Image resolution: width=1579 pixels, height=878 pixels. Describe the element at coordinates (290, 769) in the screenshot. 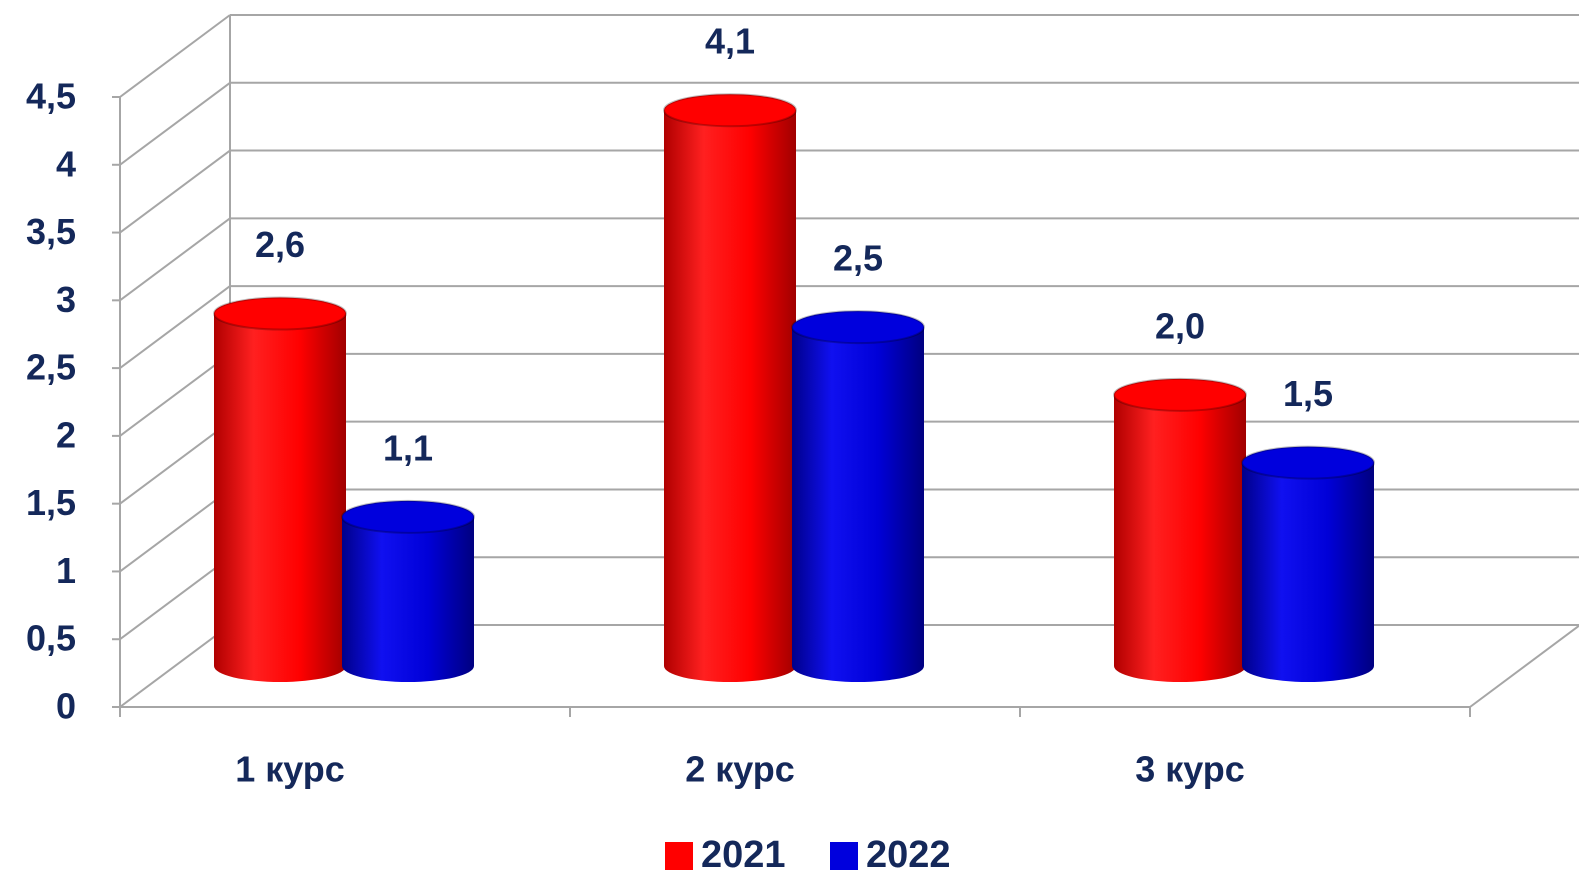

I see `x-tick-label: 1 курс` at that location.